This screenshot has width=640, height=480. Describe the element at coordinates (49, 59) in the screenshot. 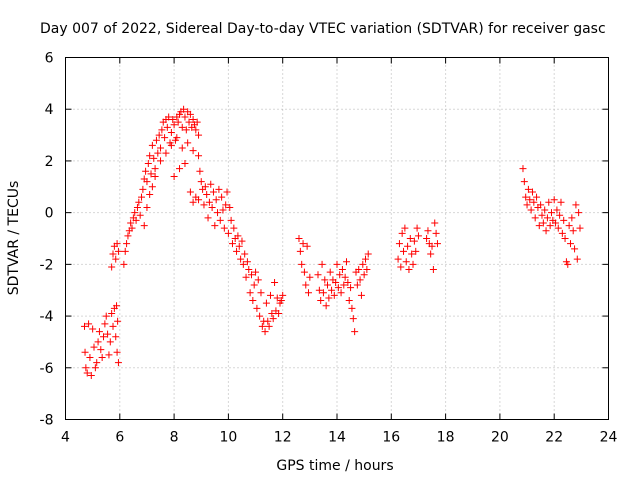

I see `y-tick-label: 6` at that location.